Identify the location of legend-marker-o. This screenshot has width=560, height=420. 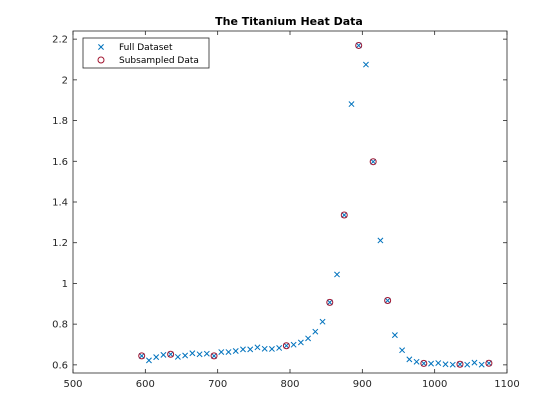
(101, 60).